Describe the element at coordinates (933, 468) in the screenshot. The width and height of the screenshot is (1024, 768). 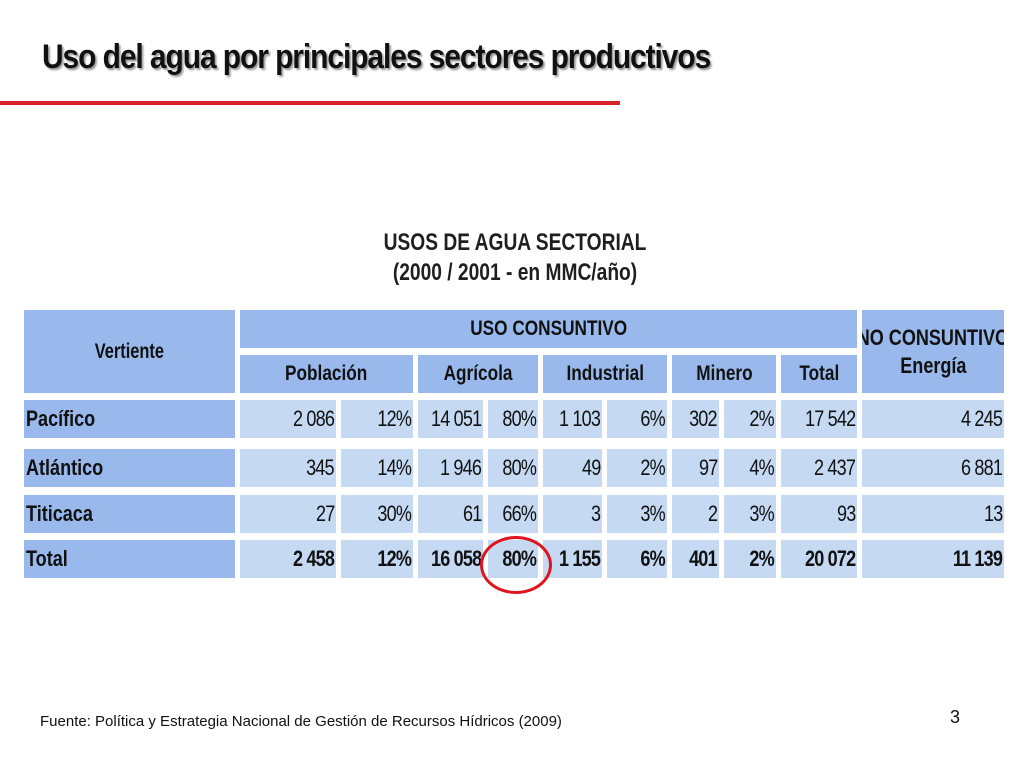
I see `table-cell: 6 881` at that location.